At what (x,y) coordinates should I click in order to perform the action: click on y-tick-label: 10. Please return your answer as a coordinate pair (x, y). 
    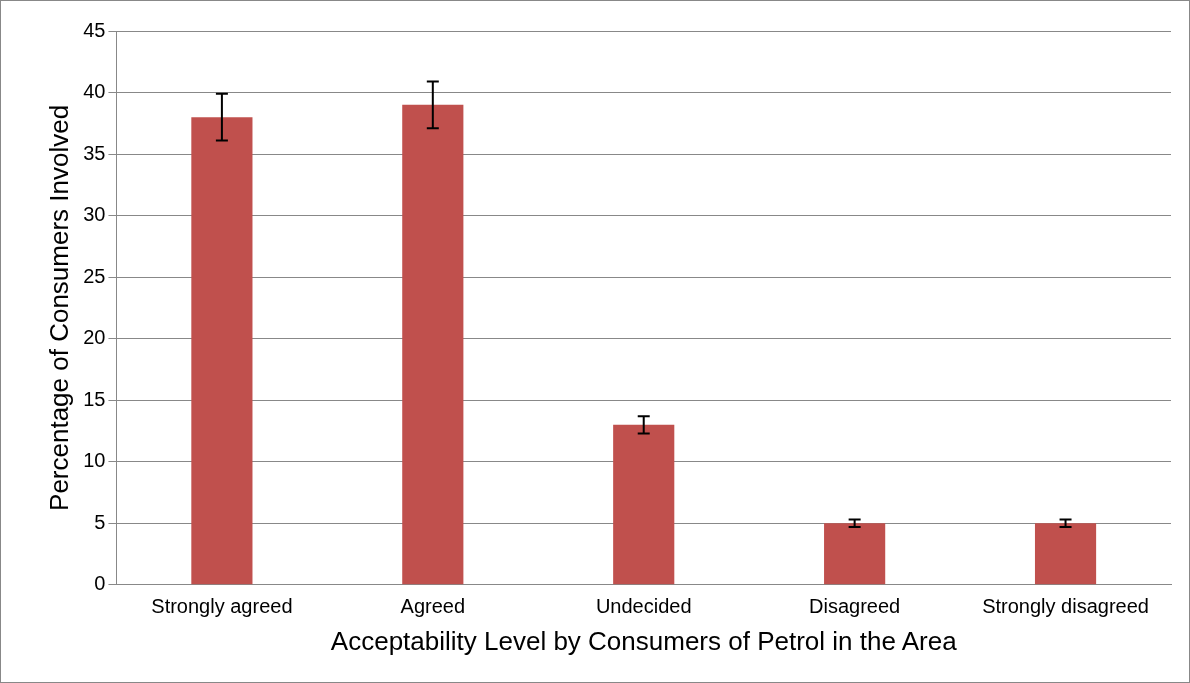
    Looking at the image, I should click on (94, 460).